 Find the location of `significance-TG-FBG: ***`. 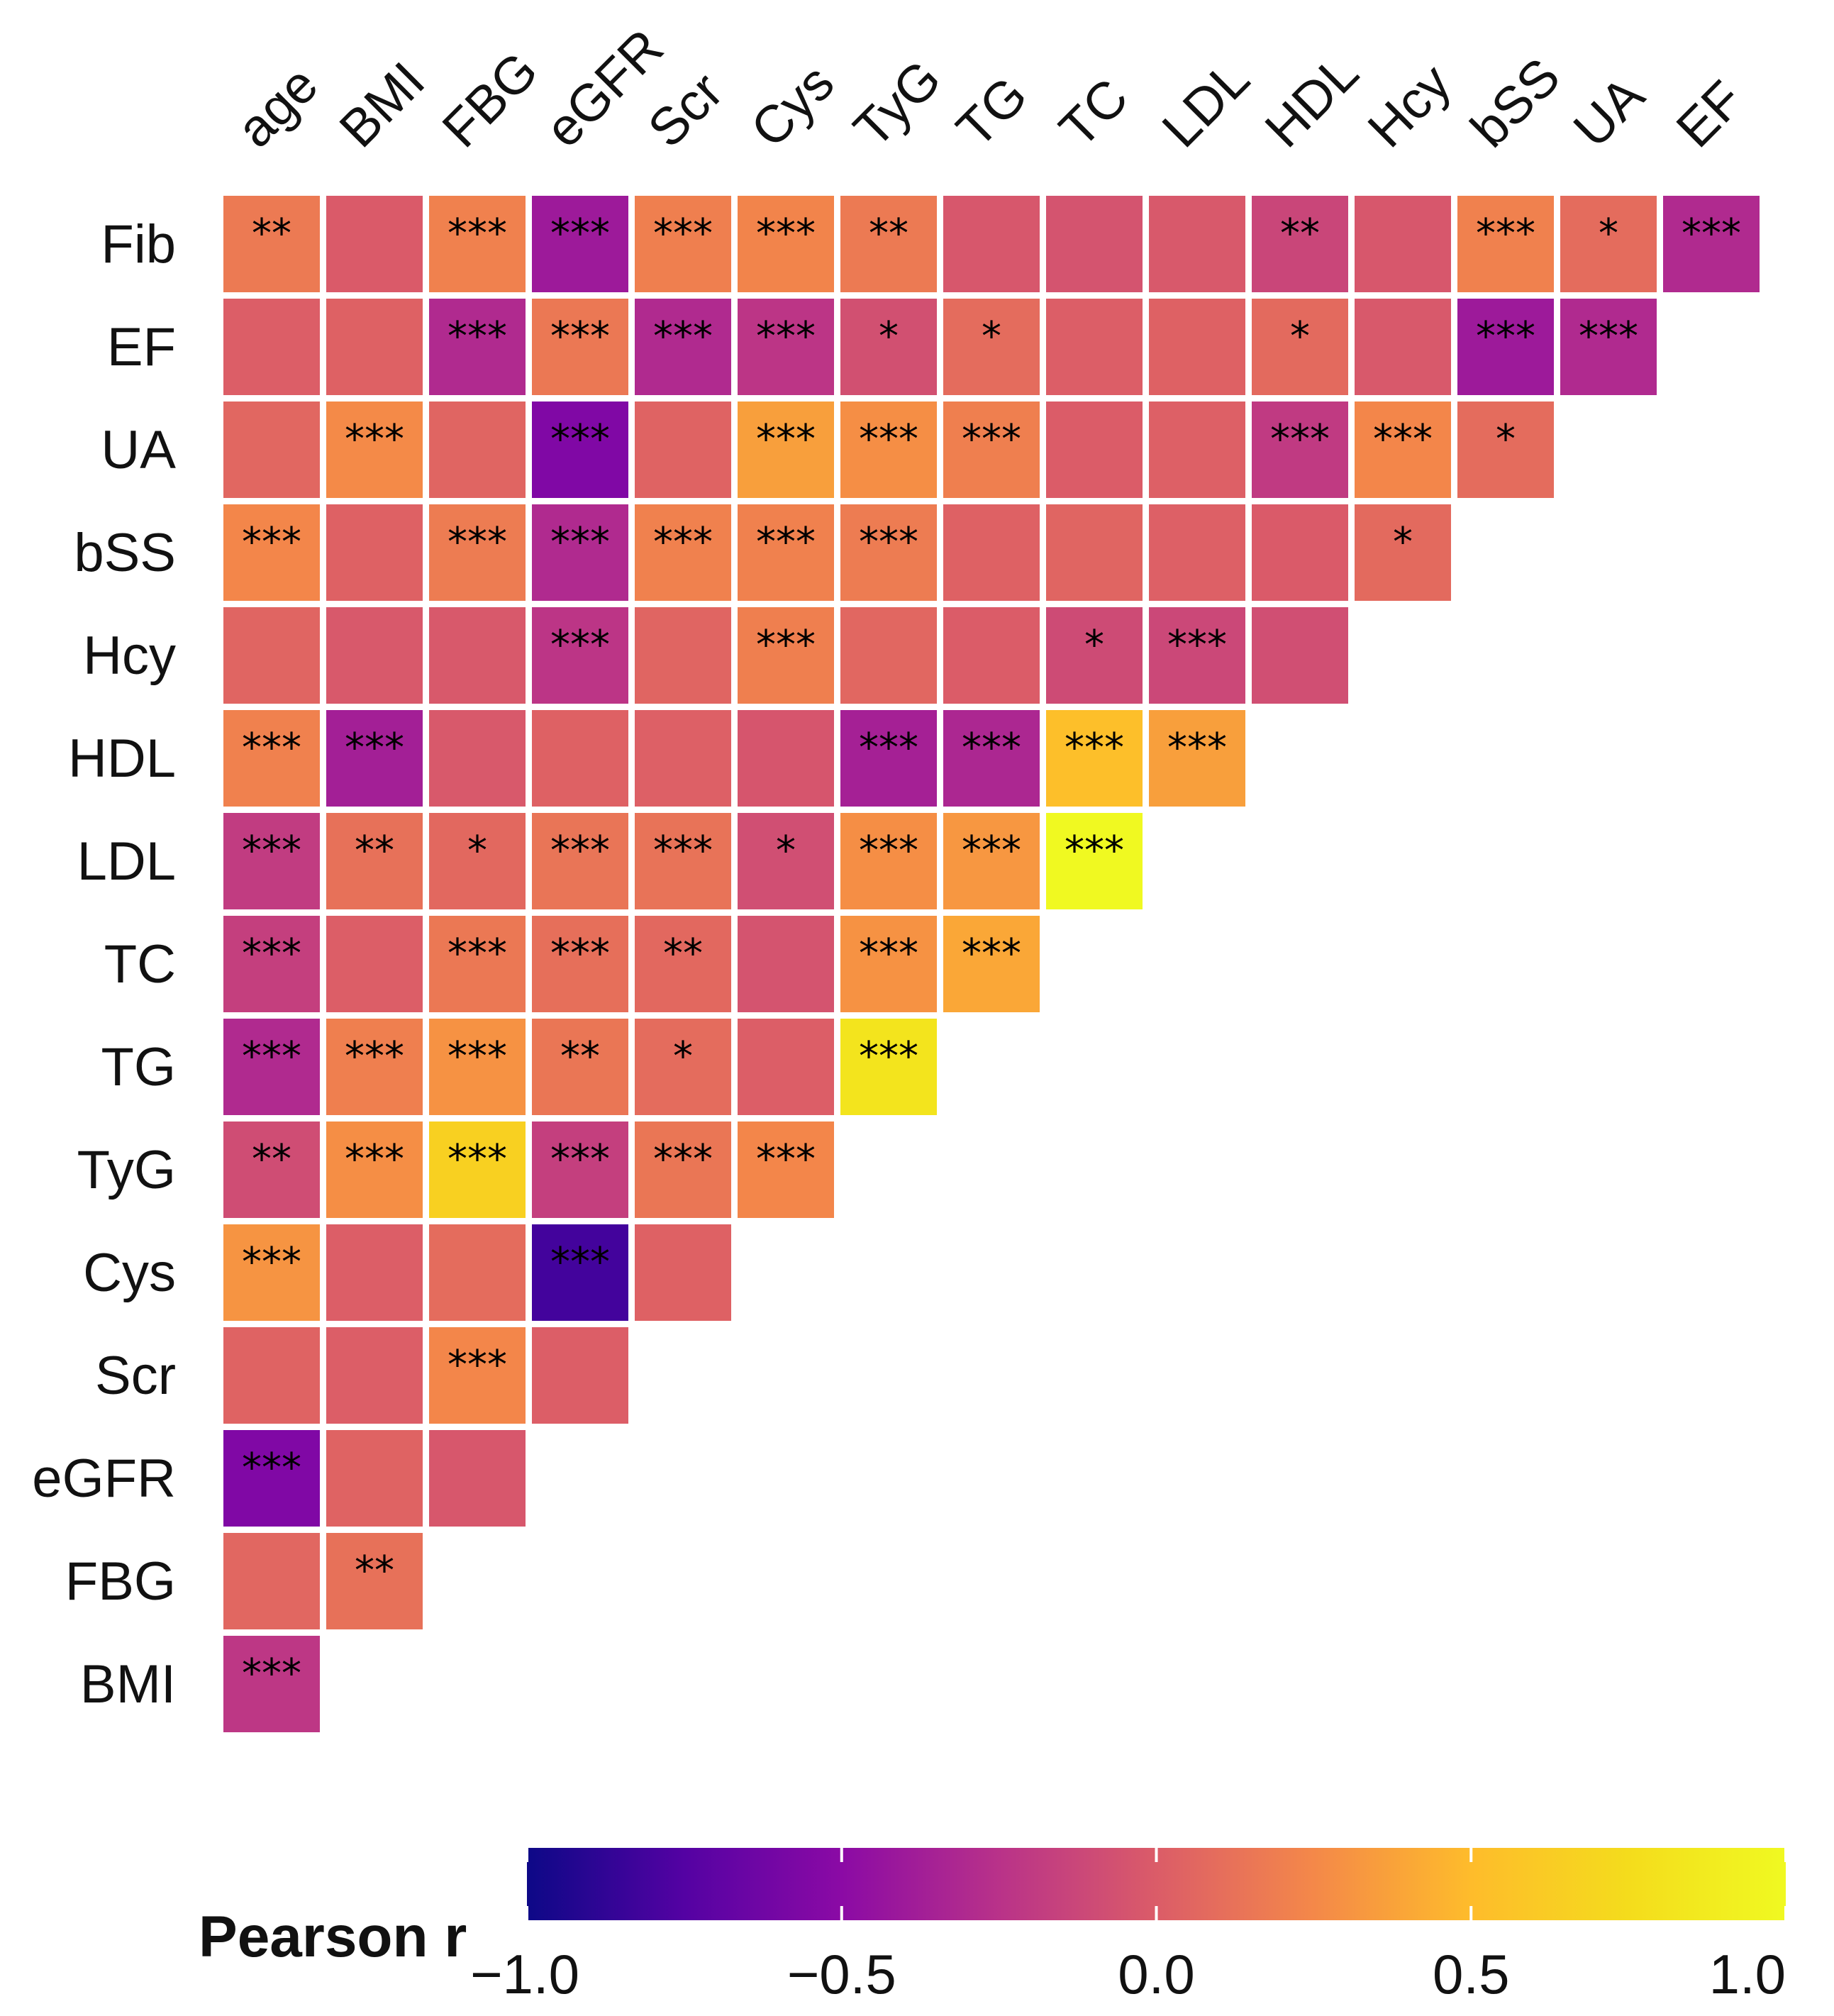

significance-TG-FBG: *** is located at coordinates (478, 1057).